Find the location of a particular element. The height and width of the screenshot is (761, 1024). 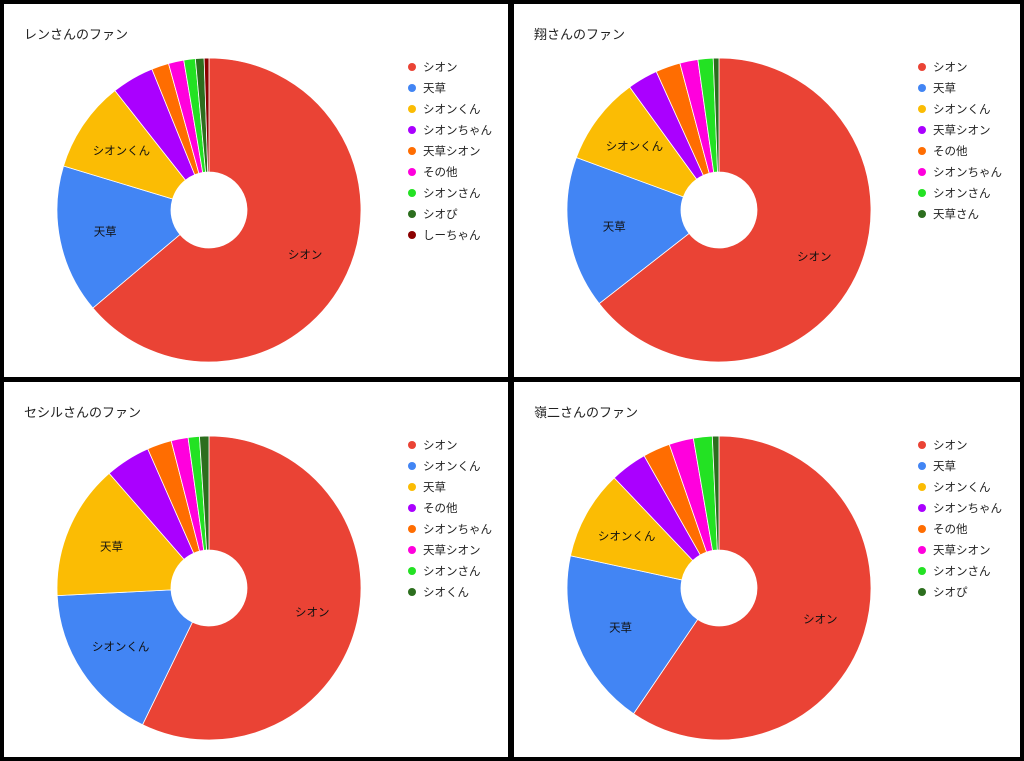

chart-title: レンさんのファン is located at coordinates (76, 35).